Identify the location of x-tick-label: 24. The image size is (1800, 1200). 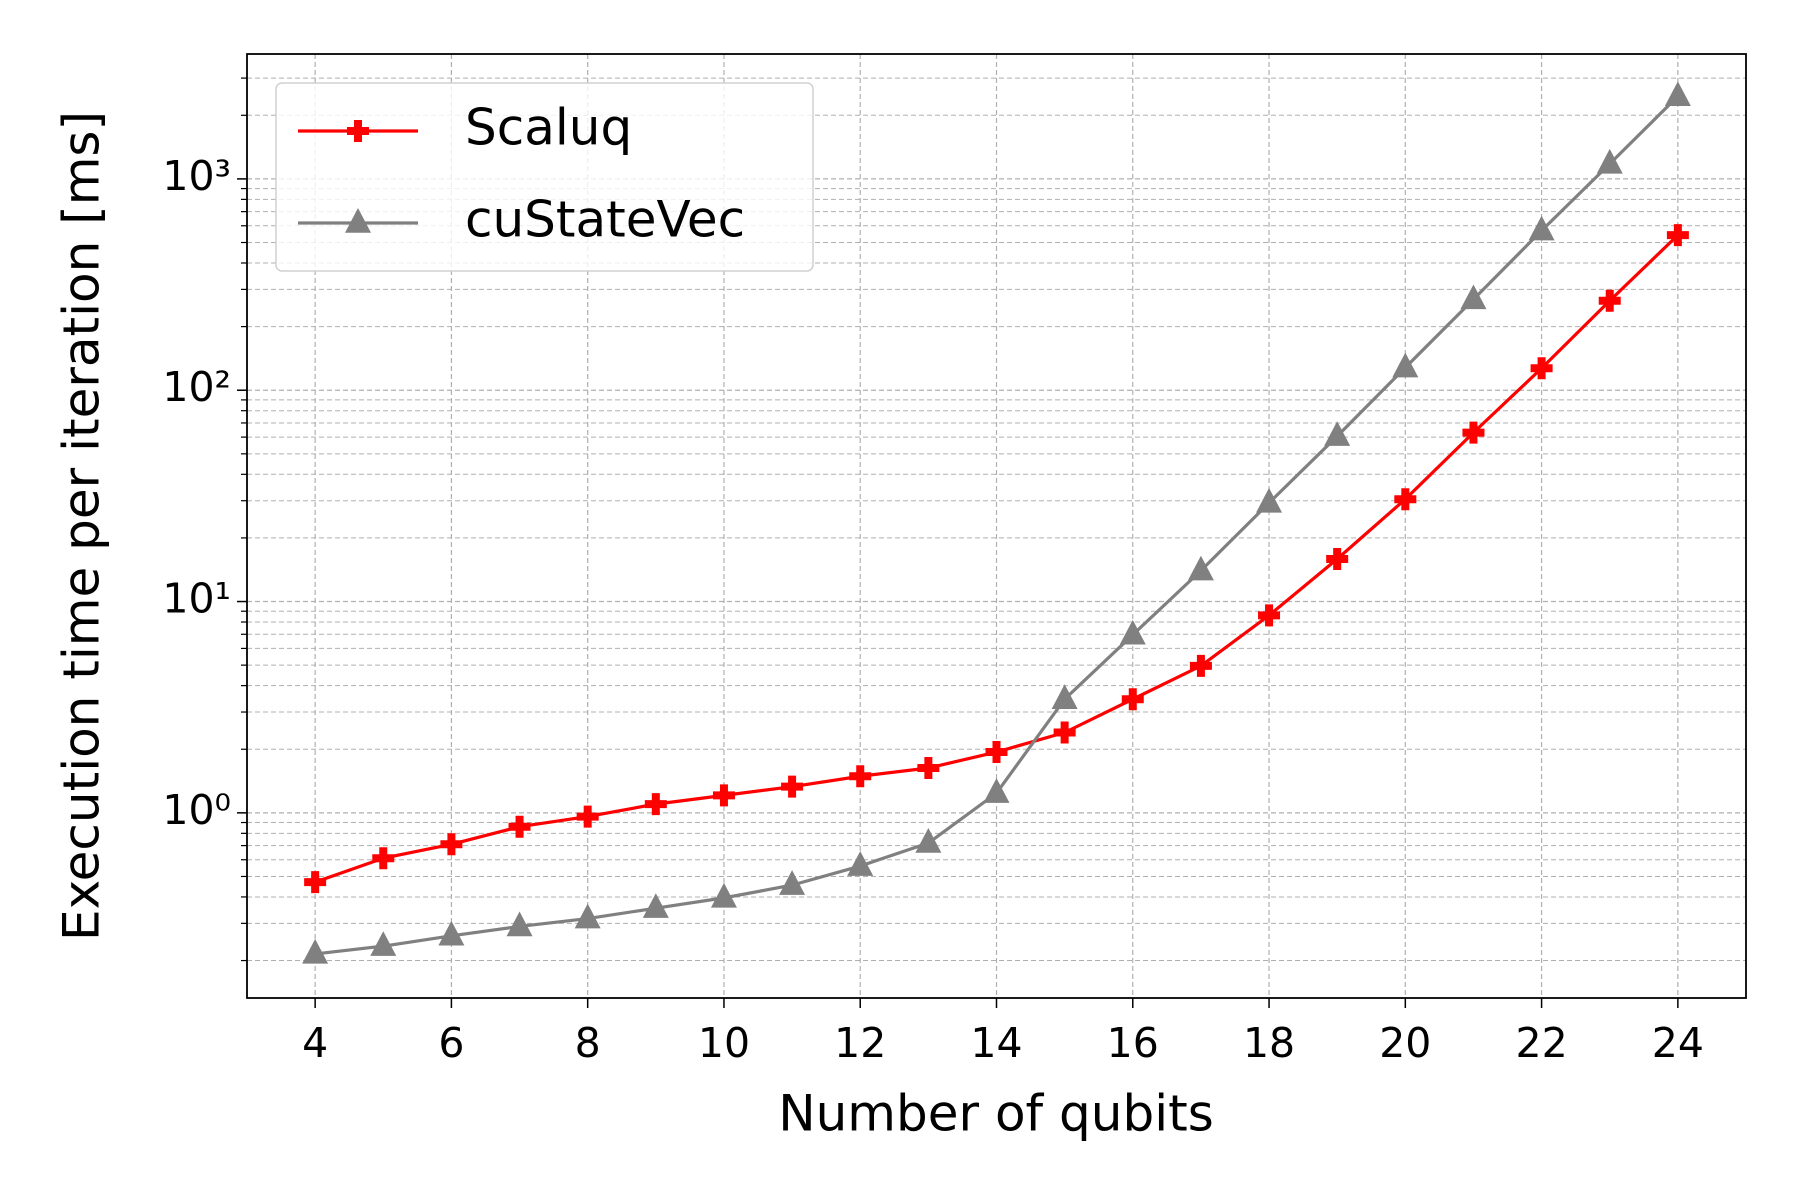
(1678, 1043).